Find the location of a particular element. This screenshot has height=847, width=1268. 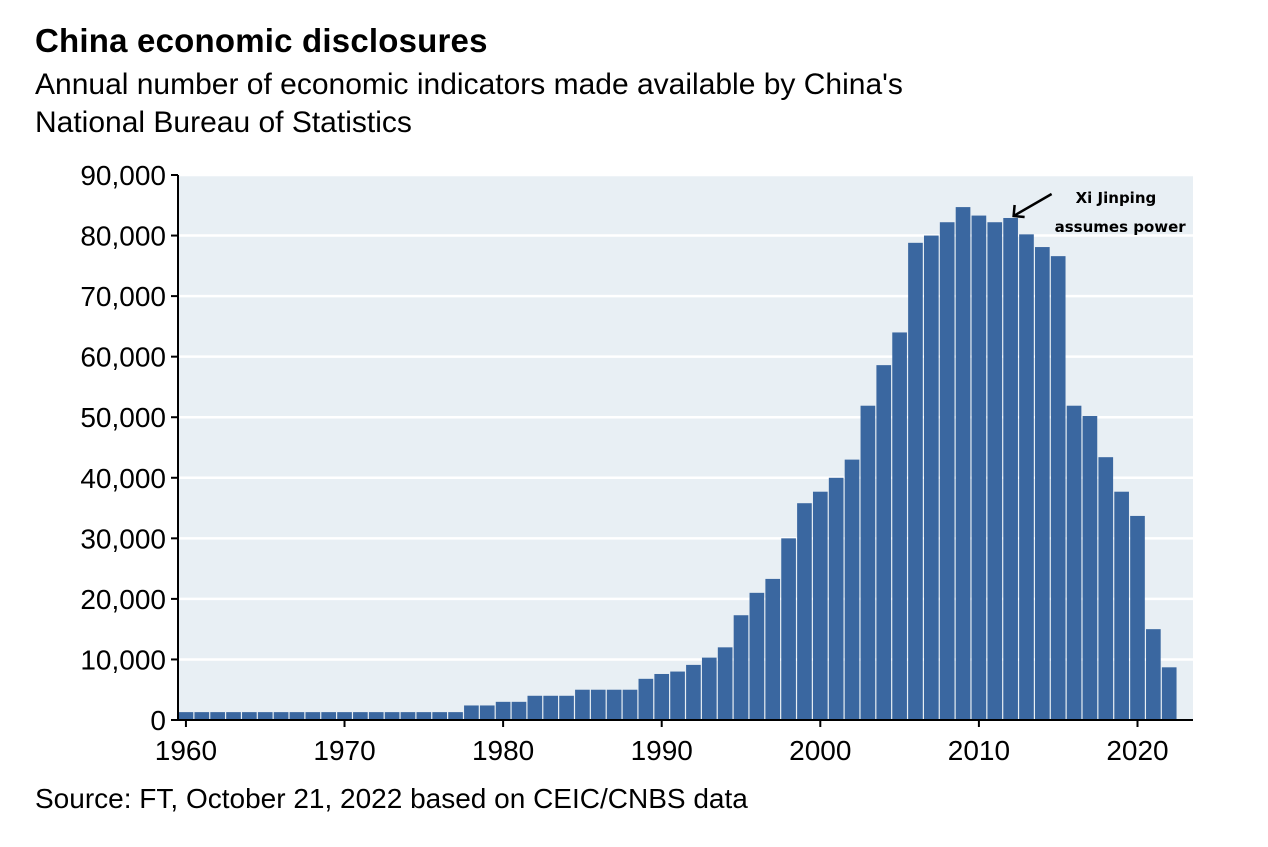

x-tick-label: 1990 is located at coordinates (662, 750).